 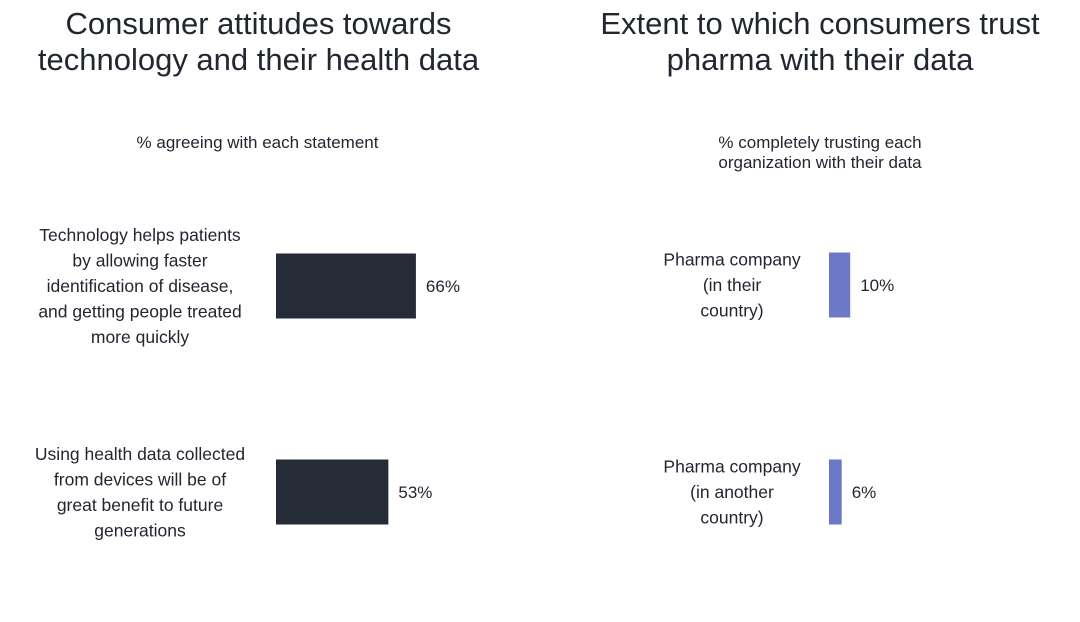 What do you see at coordinates (864, 492) in the screenshot?
I see `data-label: 6%` at bounding box center [864, 492].